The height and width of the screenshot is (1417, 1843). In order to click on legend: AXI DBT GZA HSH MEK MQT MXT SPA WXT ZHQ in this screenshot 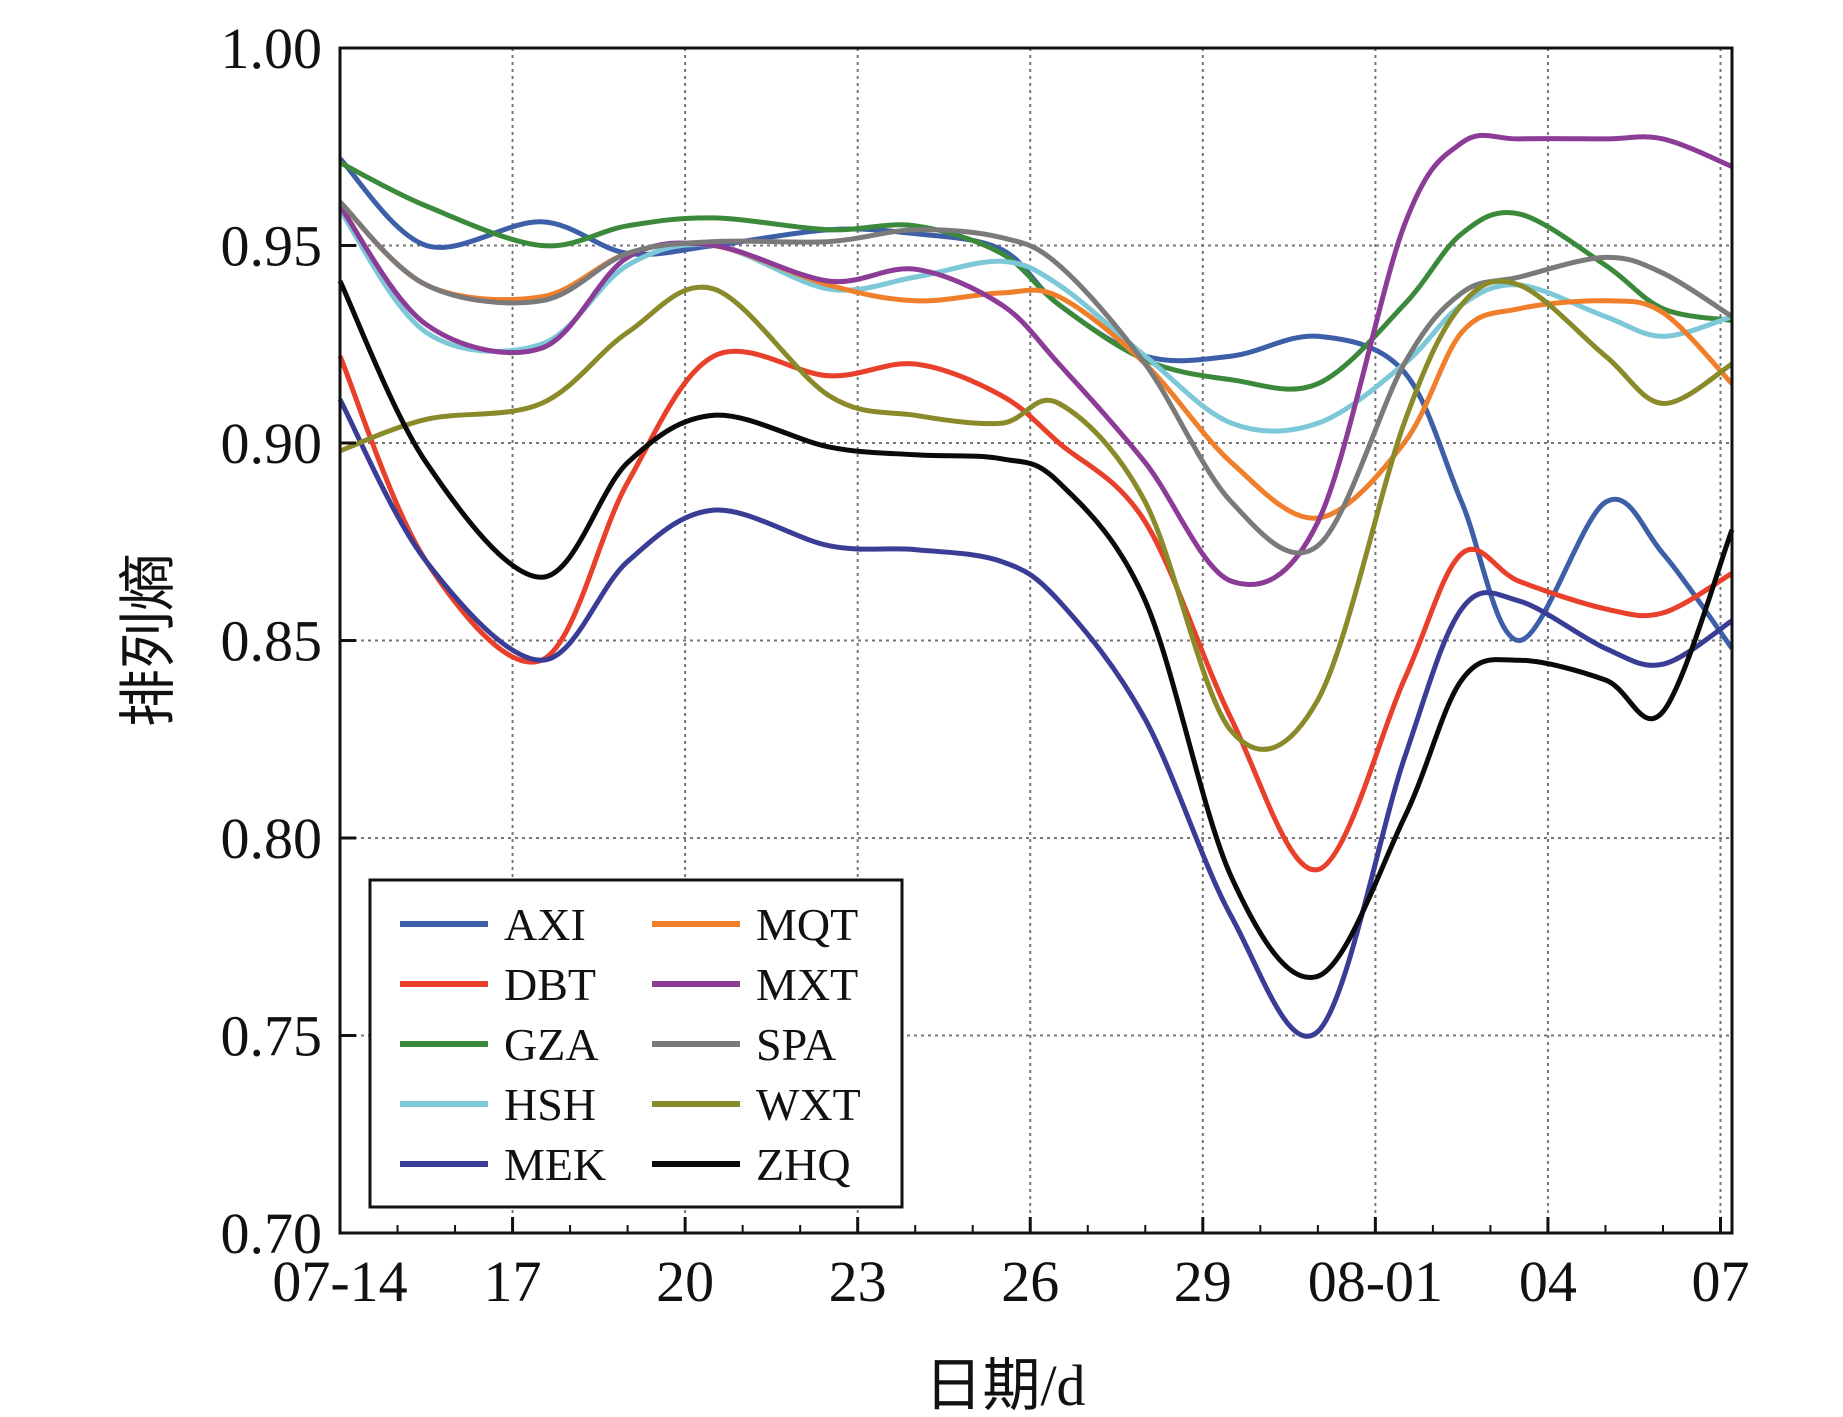, I will do `click(636, 1043)`.